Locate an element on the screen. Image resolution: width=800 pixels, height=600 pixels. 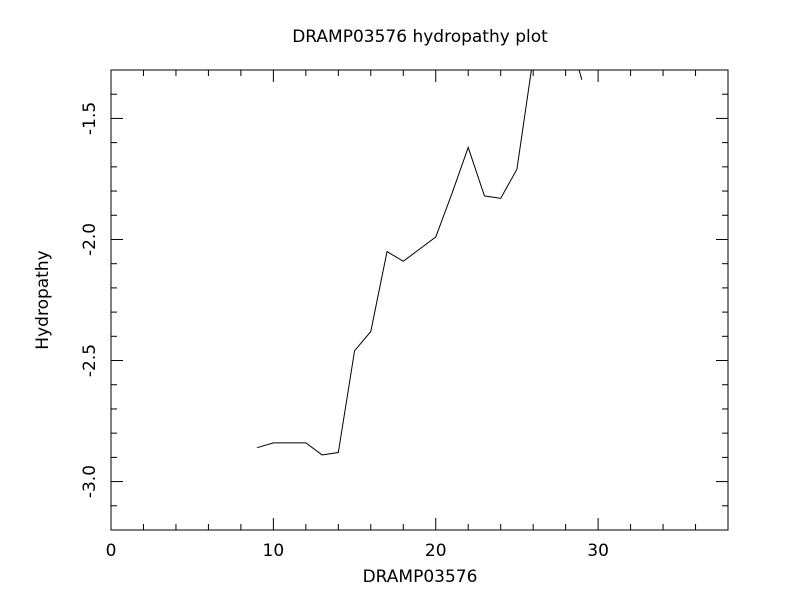
y-tick-label: -3.0 is located at coordinates (90, 481).